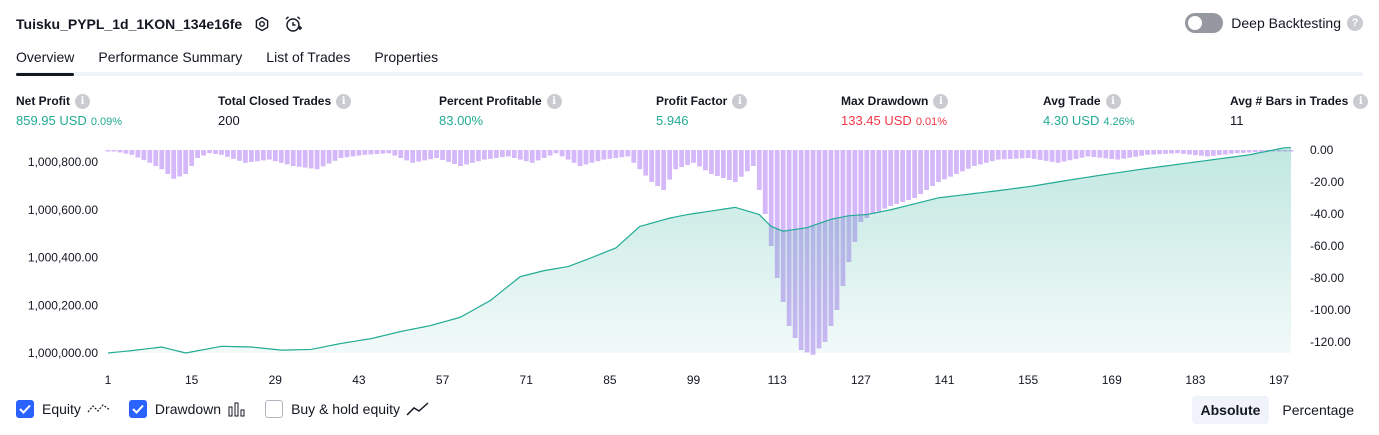 This screenshot has height=435, width=1379. What do you see at coordinates (275, 101) in the screenshot?
I see `metric-label: Total Closed Trades` at bounding box center [275, 101].